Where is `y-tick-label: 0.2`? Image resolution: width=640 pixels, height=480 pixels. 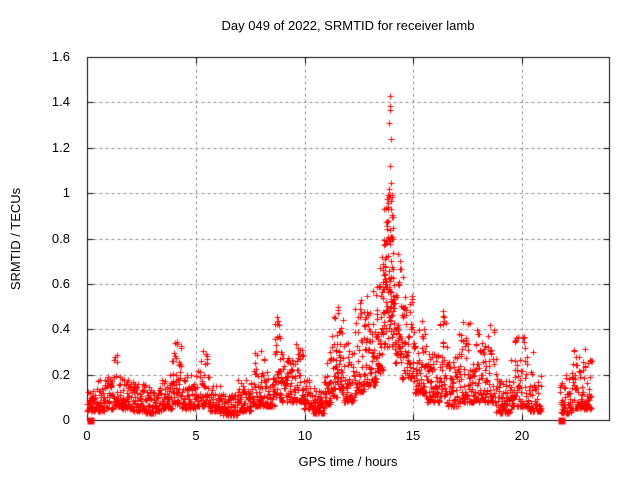
y-tick-label: 0.2 is located at coordinates (60, 374).